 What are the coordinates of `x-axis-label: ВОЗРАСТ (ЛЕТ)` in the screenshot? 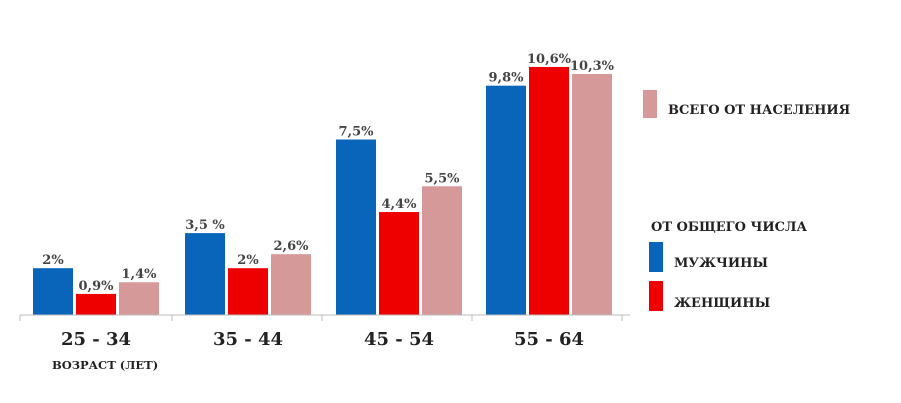 It's located at (105, 365).